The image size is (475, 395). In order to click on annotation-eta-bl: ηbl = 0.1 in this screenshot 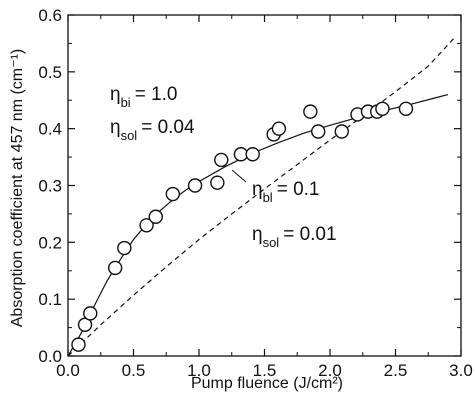, I will do `click(286, 192)`.